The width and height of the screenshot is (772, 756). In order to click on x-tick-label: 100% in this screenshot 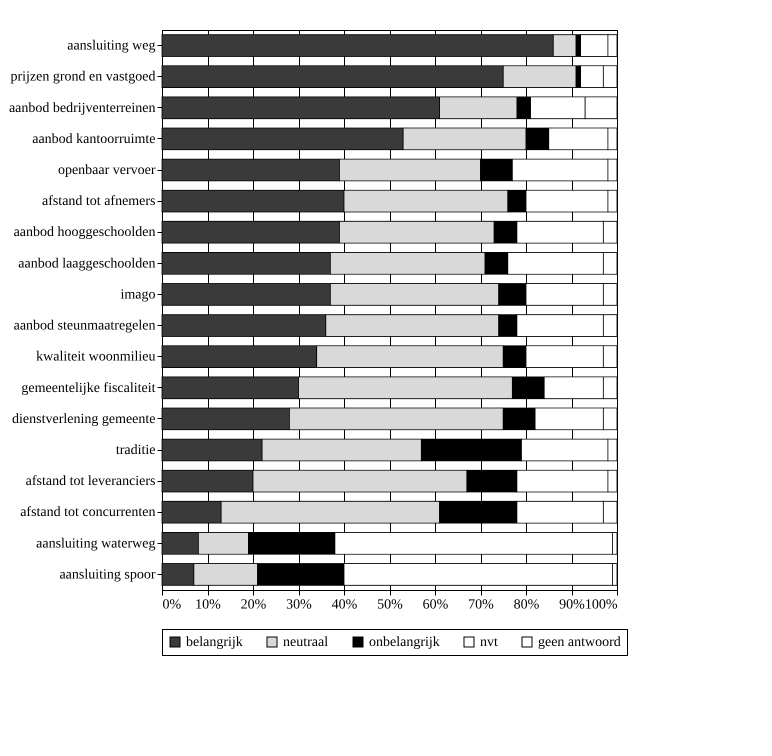, I will do `click(601, 605)`.